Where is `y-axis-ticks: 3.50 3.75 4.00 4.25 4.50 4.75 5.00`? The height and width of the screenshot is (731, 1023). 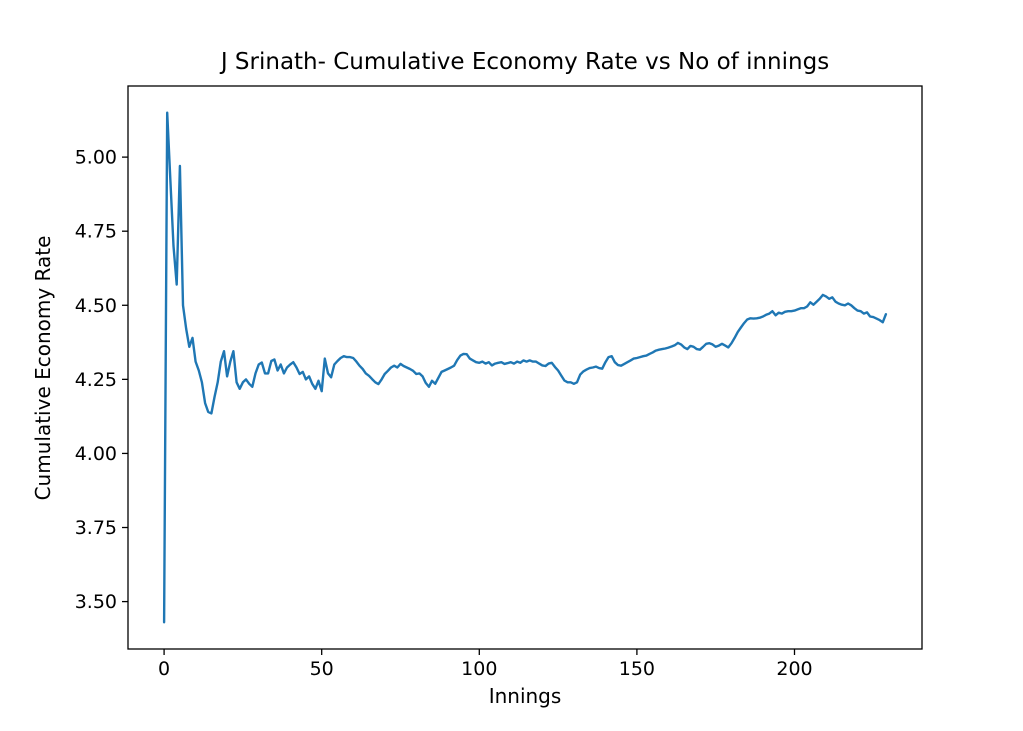
y-axis-ticks: 3.50 3.75 4.00 4.25 4.50 4.75 5.00 is located at coordinates (101, 380).